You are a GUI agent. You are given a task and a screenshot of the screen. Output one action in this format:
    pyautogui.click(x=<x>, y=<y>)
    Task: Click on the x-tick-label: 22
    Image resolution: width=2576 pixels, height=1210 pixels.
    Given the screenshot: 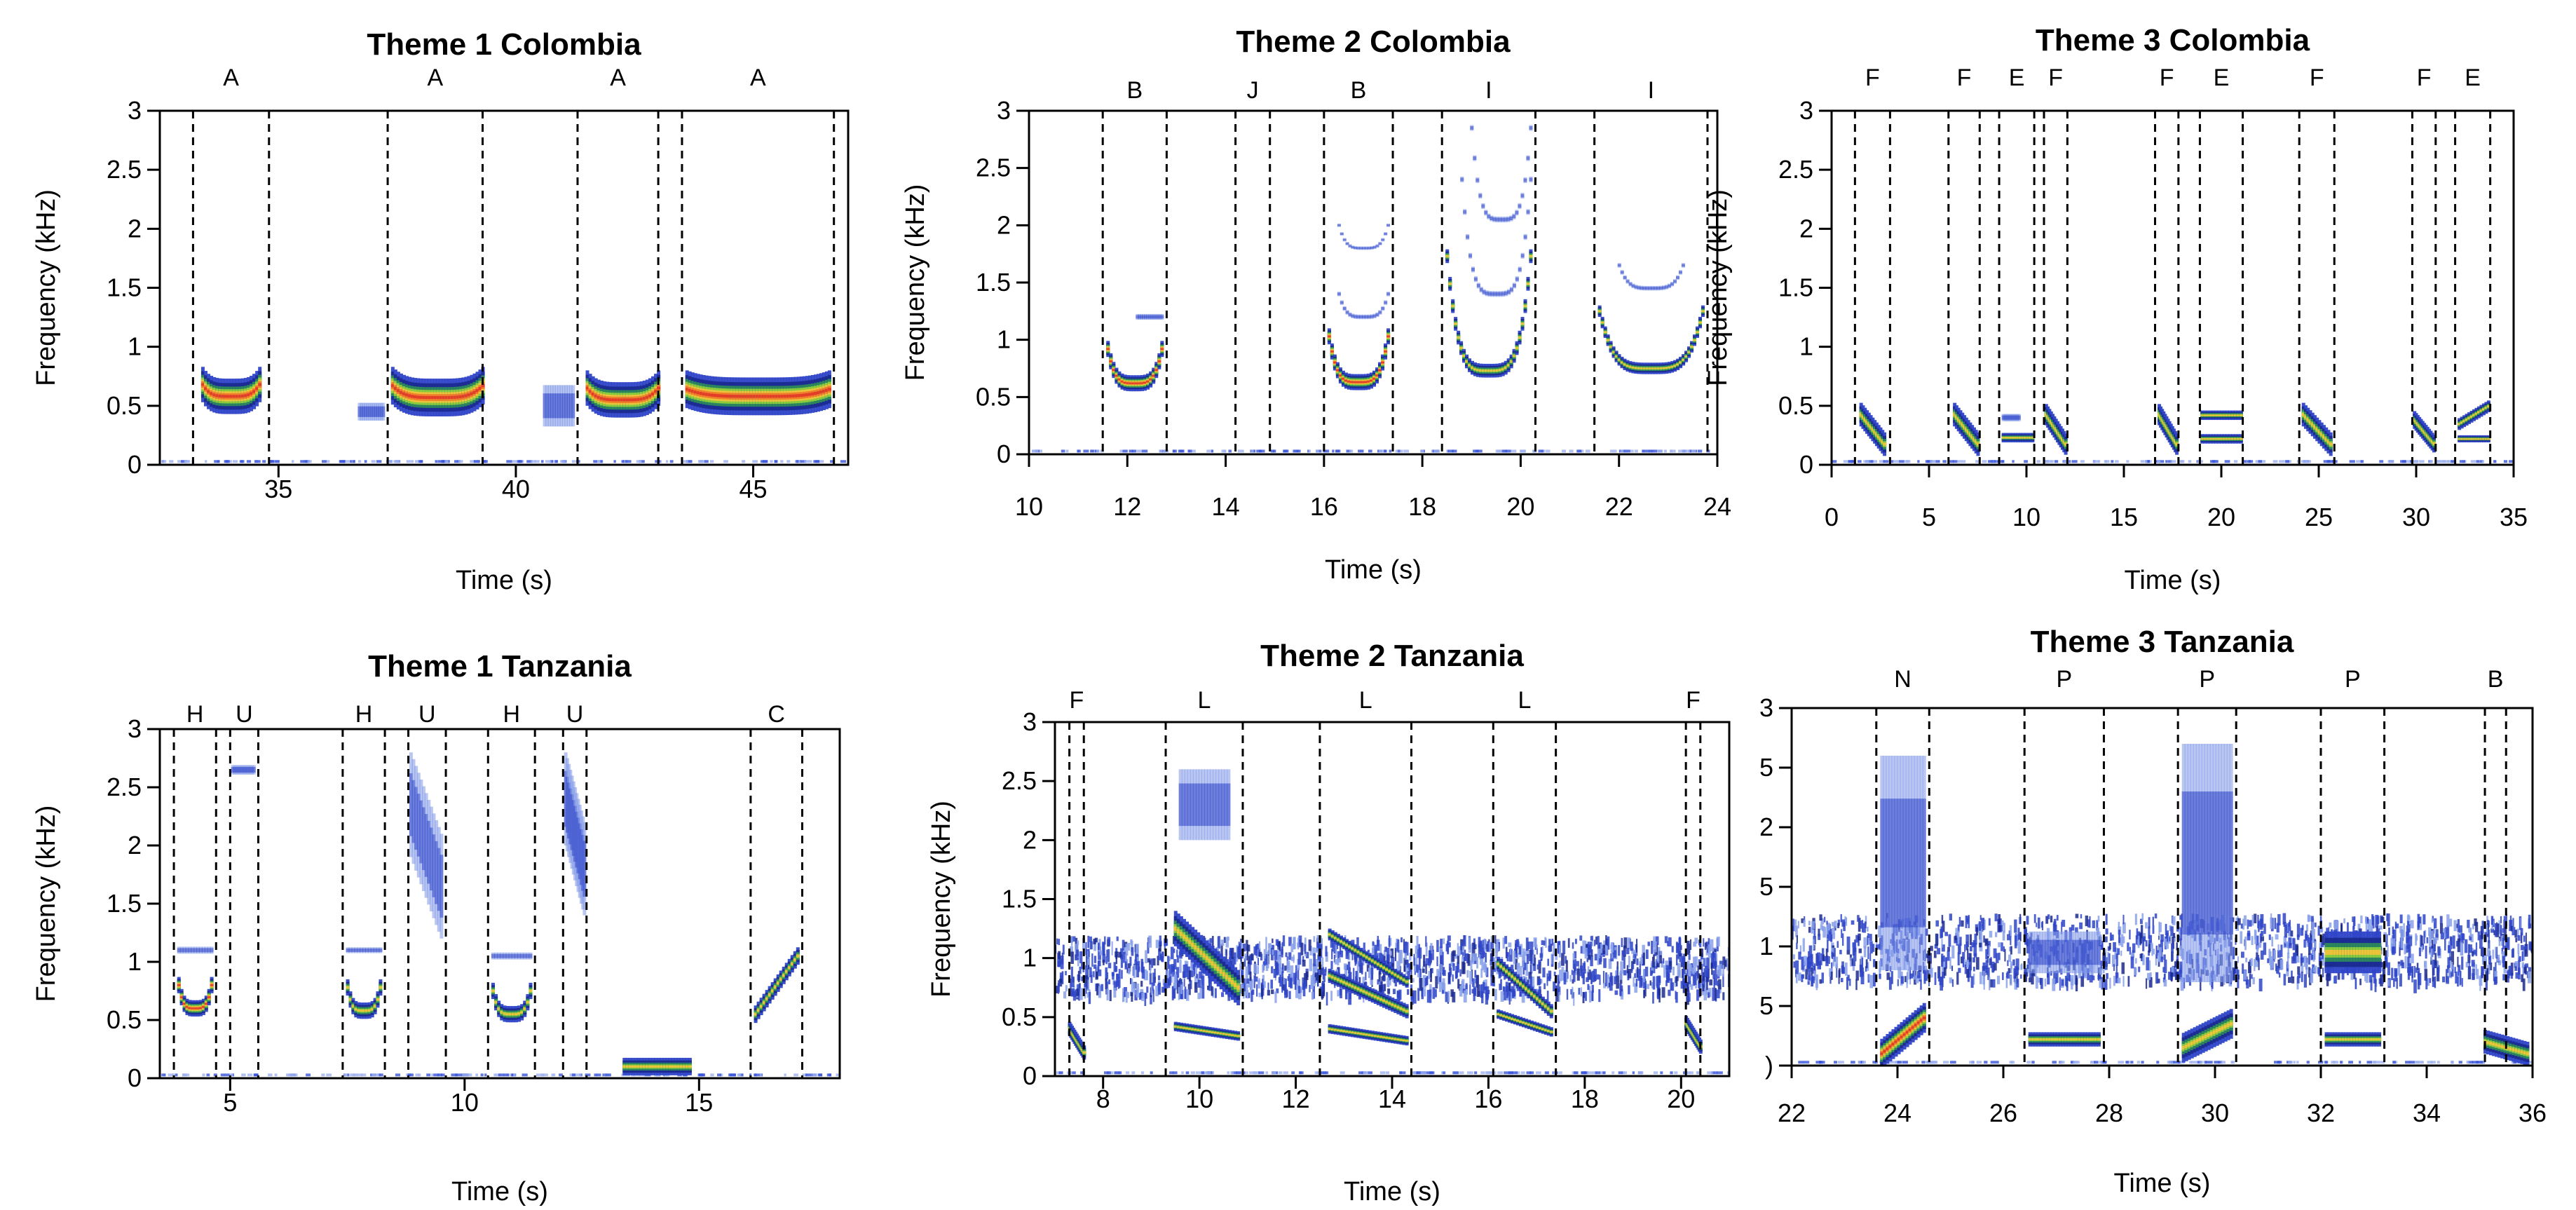 What is the action you would take?
    pyautogui.click(x=1792, y=1113)
    